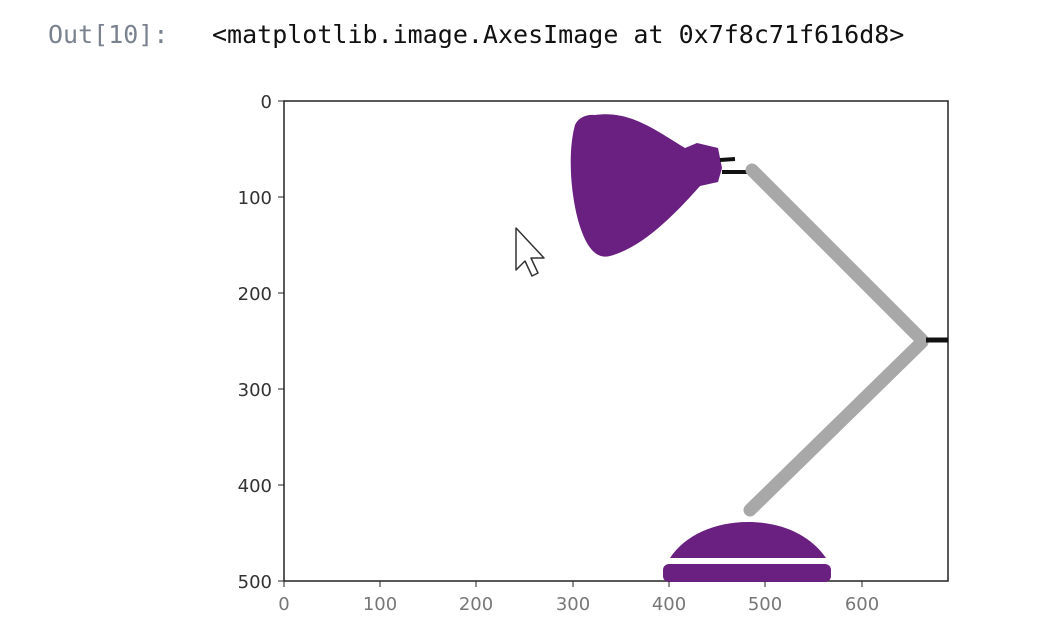  Describe the element at coordinates (748, 540) in the screenshot. I see `lamp-base-dome` at that location.